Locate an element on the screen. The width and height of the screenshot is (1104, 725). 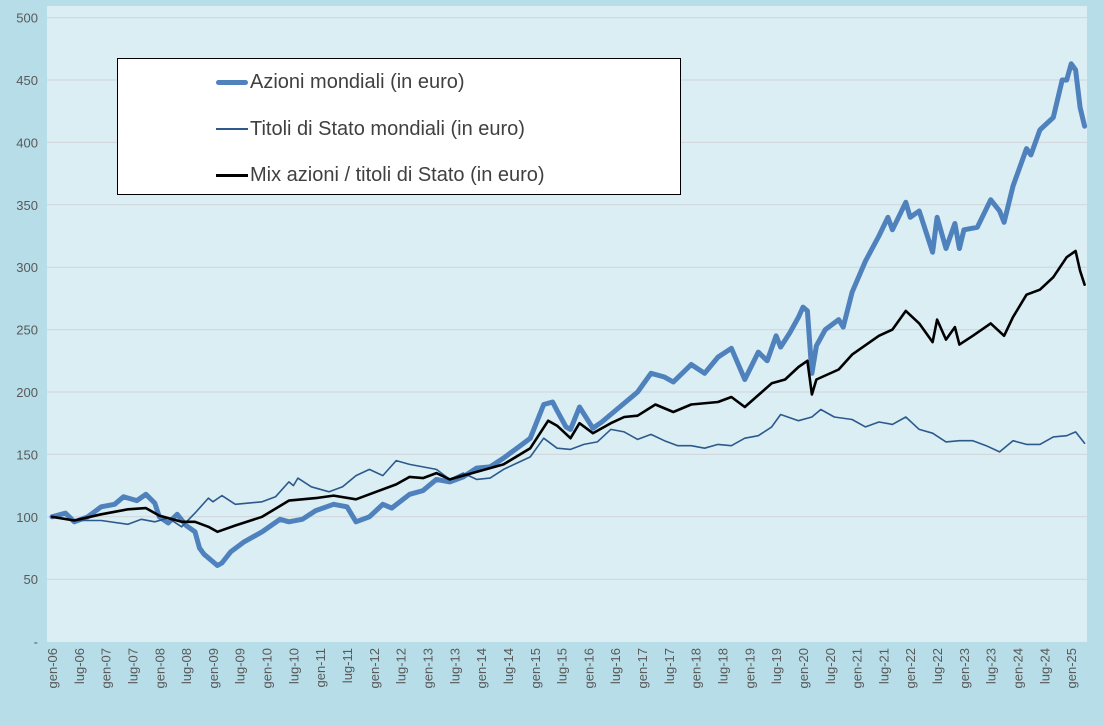
y-tick-label: 150 is located at coordinates (27, 454).